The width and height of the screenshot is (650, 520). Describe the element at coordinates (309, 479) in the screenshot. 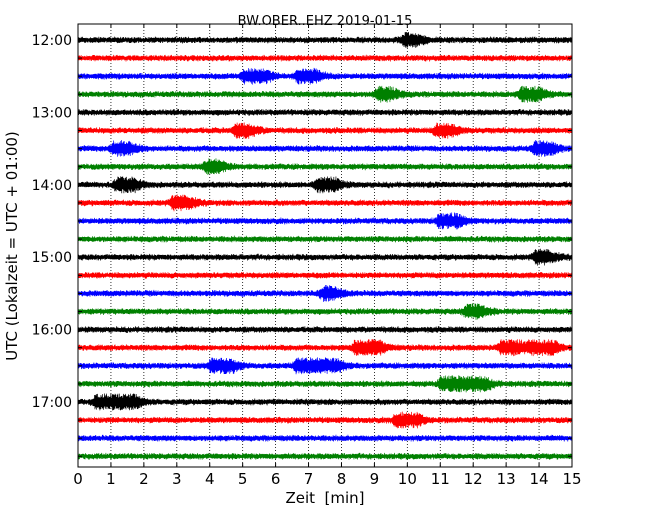

I see `x-tick-label: 7` at that location.